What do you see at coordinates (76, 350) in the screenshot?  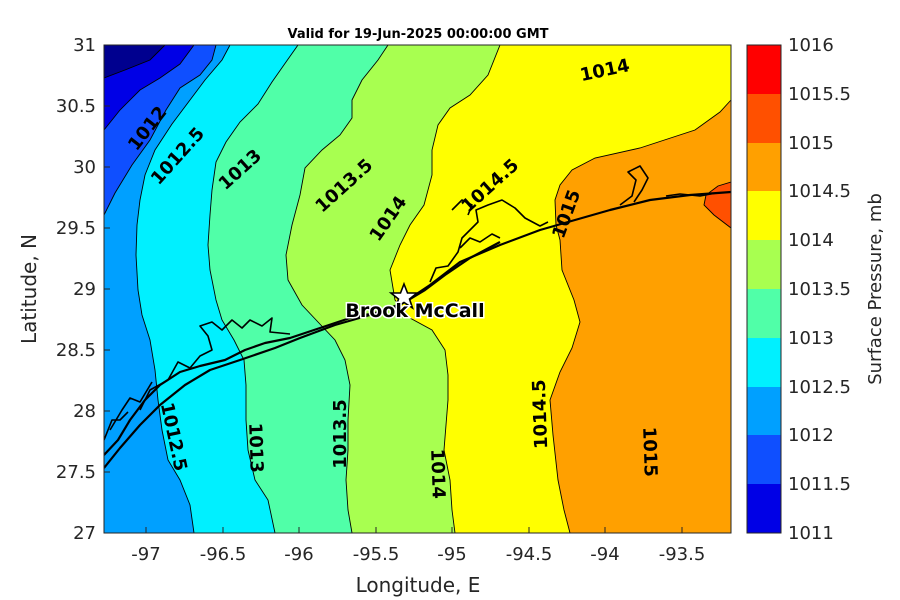 I see `y-tick-label: 28.5` at bounding box center [76, 350].